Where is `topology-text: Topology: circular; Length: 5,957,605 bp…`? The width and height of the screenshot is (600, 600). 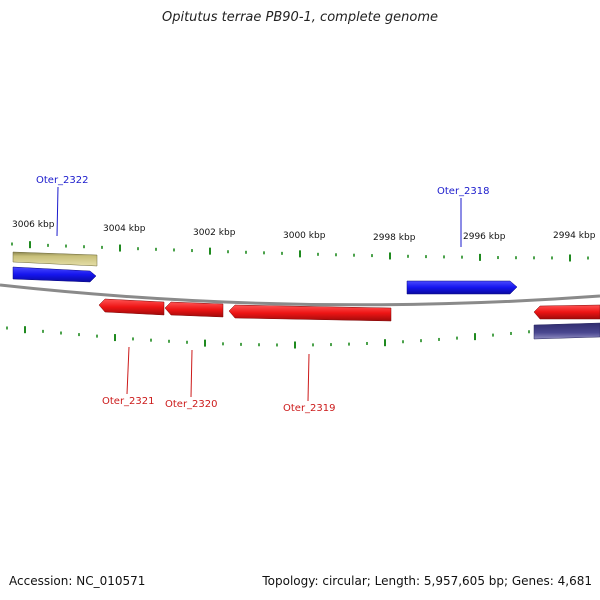 topology-text: Topology: circular; Length: 5,957,605 bp… is located at coordinates (427, 581).